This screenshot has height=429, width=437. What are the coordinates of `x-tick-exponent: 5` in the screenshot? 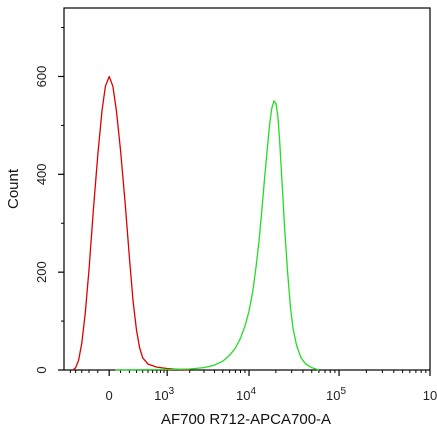 It's located at (343, 391).